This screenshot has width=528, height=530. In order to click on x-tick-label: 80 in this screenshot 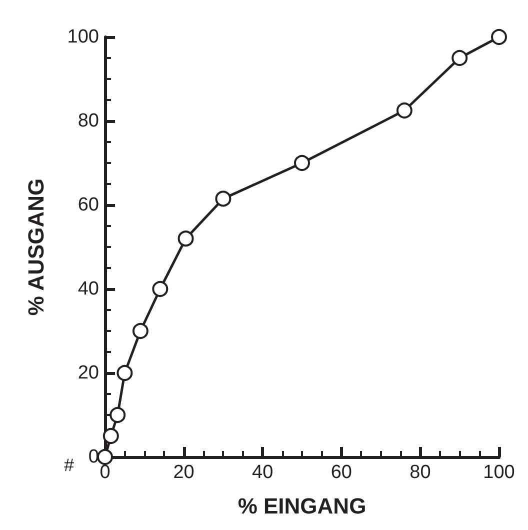, I will do `click(420, 472)`.